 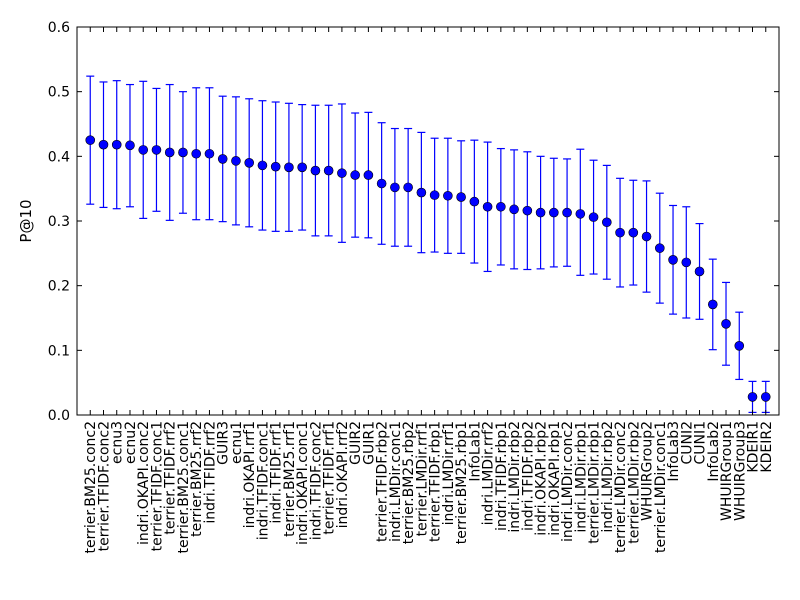 I want to click on x-tick-label: terrier.BM25.conc1, so click(x=184, y=487).